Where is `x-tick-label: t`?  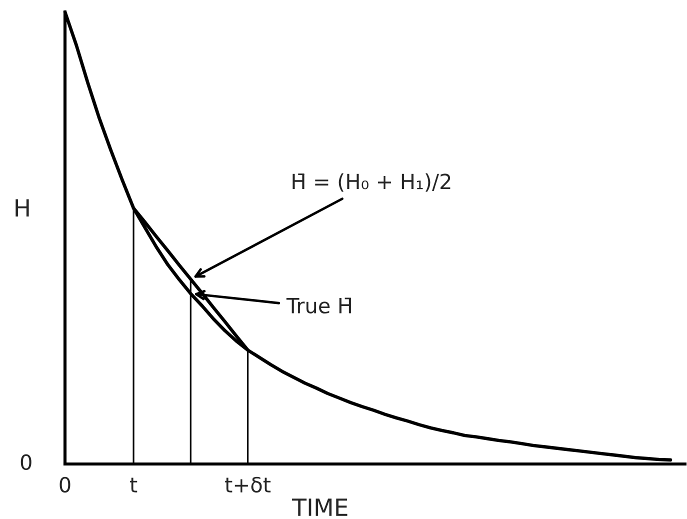 x-tick-label: t is located at coordinates (134, 485).